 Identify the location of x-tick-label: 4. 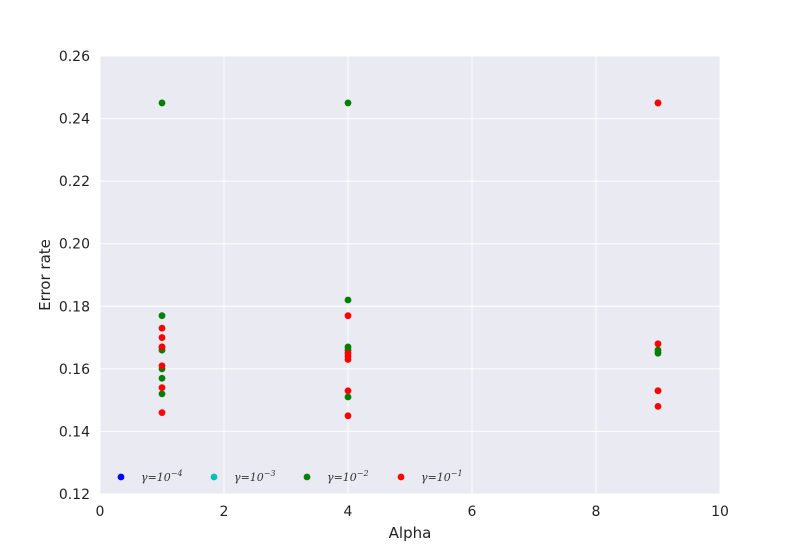
(348, 512).